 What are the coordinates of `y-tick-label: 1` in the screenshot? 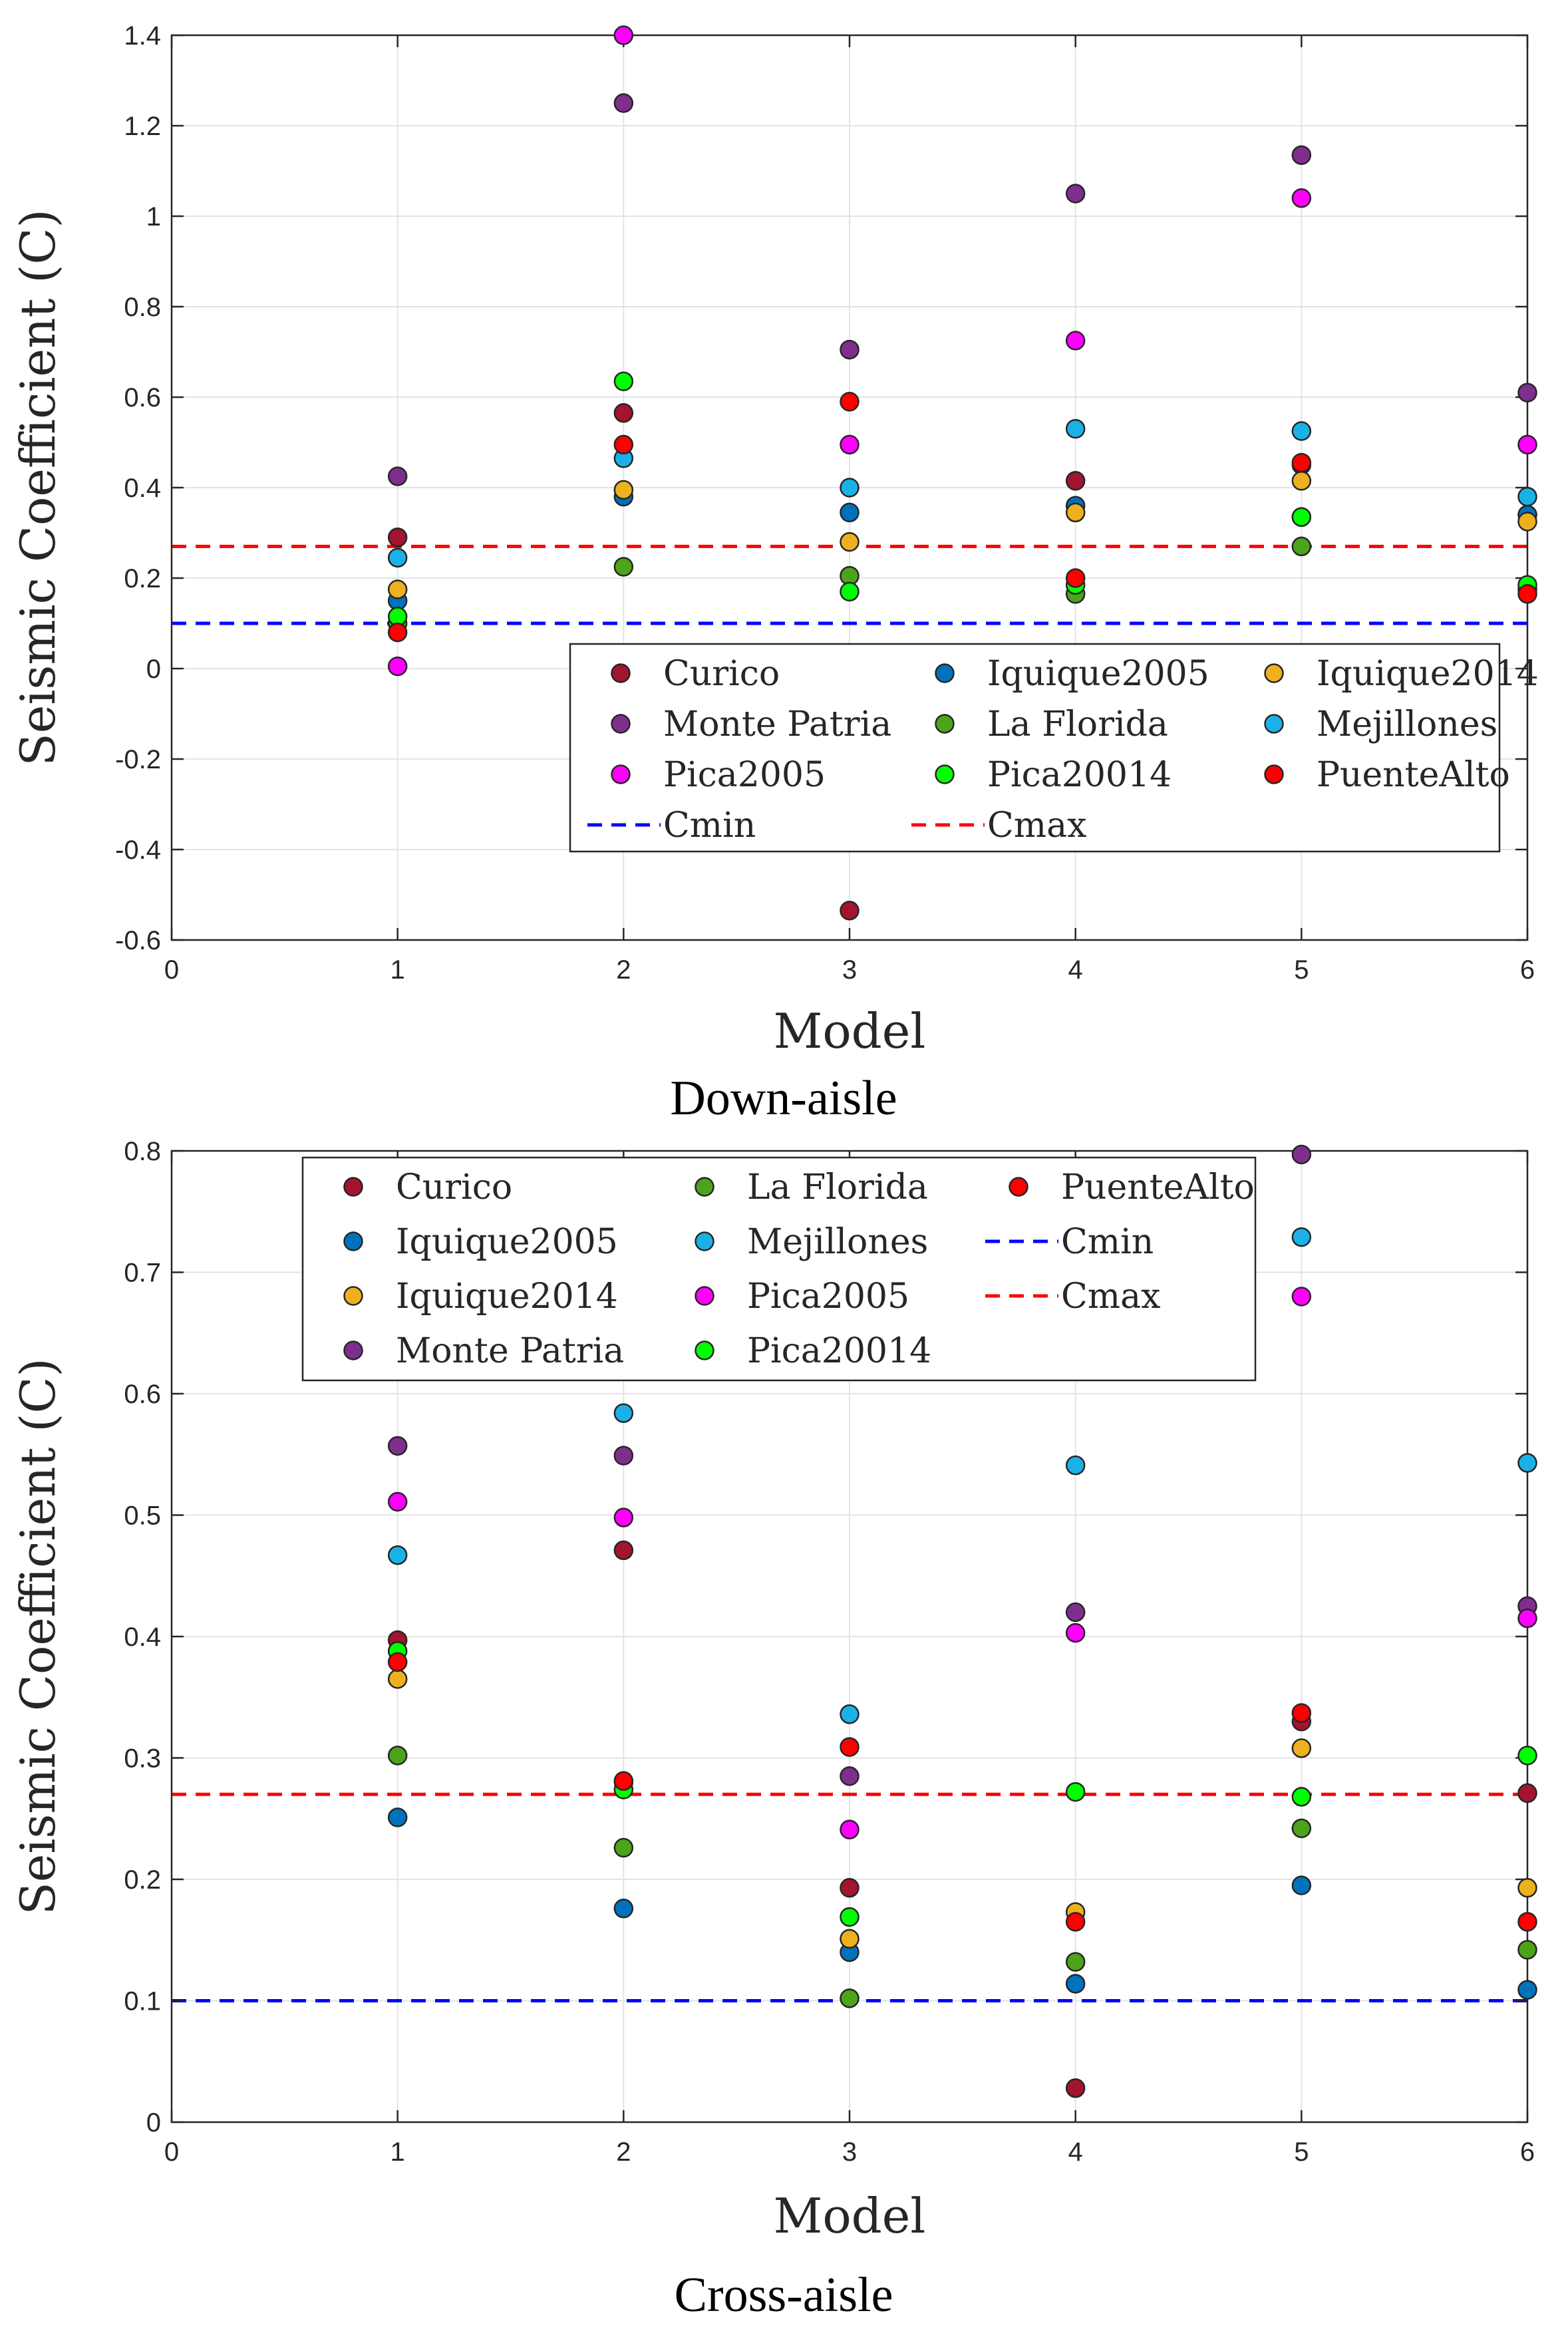 It's located at (153, 217).